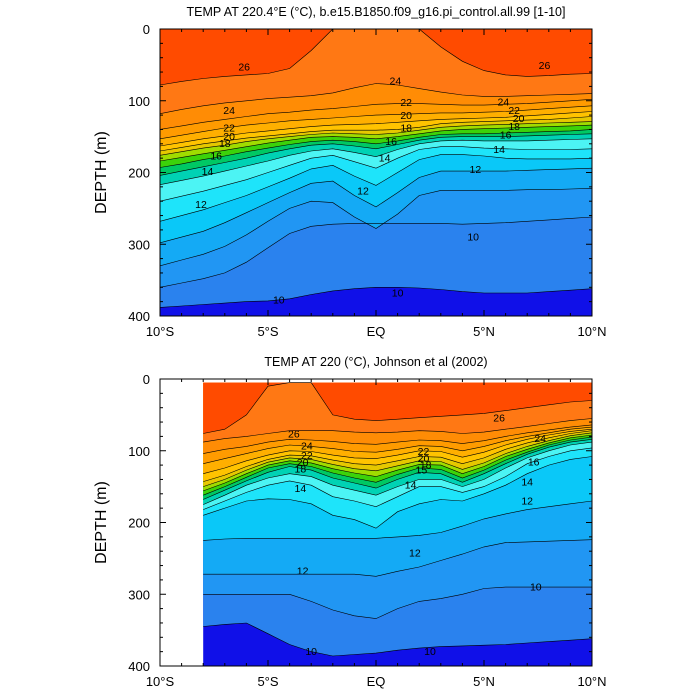 The image size is (700, 700). Describe the element at coordinates (375, 362) in the screenshot. I see `chart-title: TEMP AT 220 (°C), Johnson et al (2002)` at that location.